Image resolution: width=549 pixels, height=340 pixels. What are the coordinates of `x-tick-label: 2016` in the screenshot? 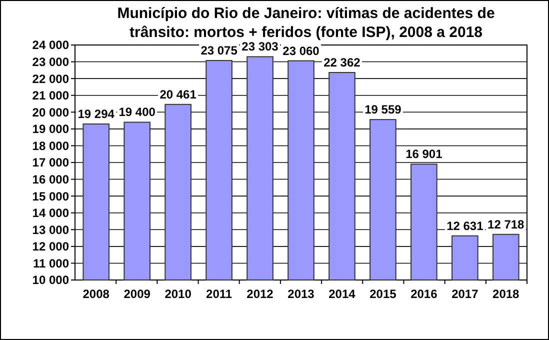 It's located at (424, 294).